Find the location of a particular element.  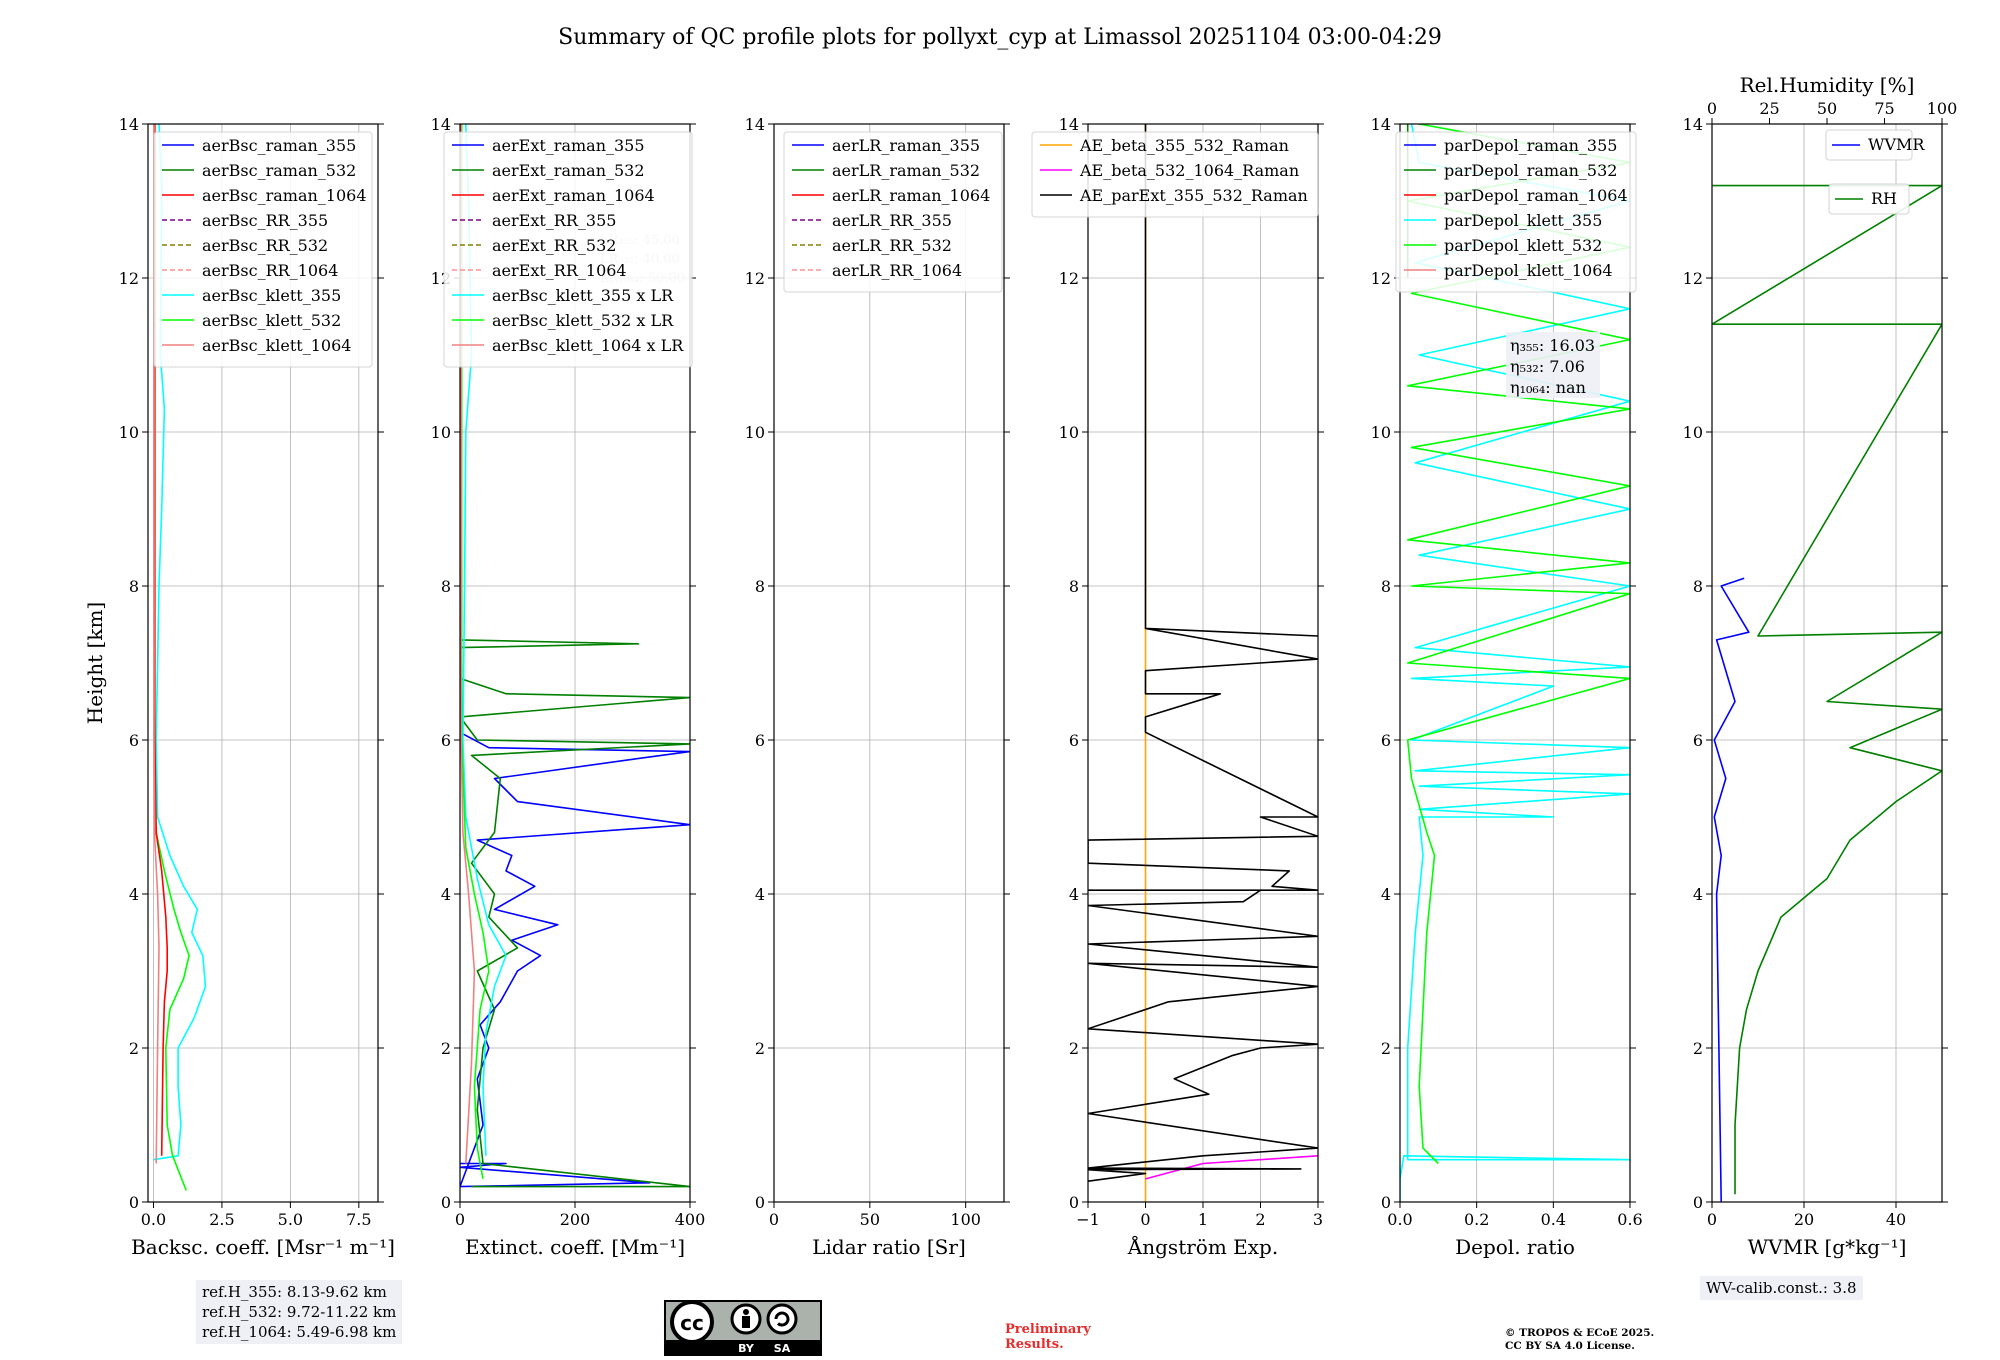

series-line-AE_parExt_355_532_Raman is located at coordinates (1203, 653).